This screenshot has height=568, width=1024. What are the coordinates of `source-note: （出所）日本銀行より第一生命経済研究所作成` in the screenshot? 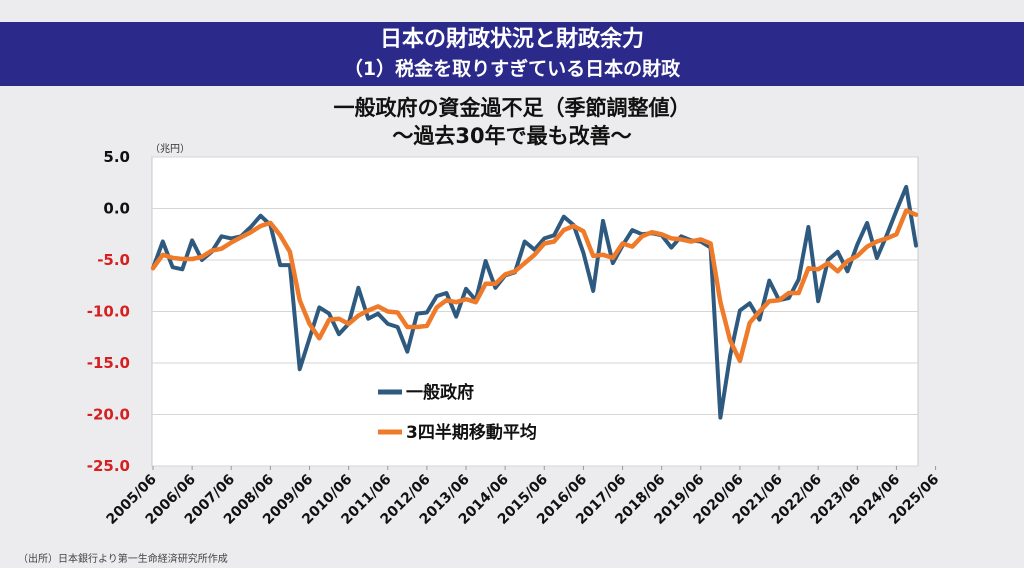 It's located at (123, 559).